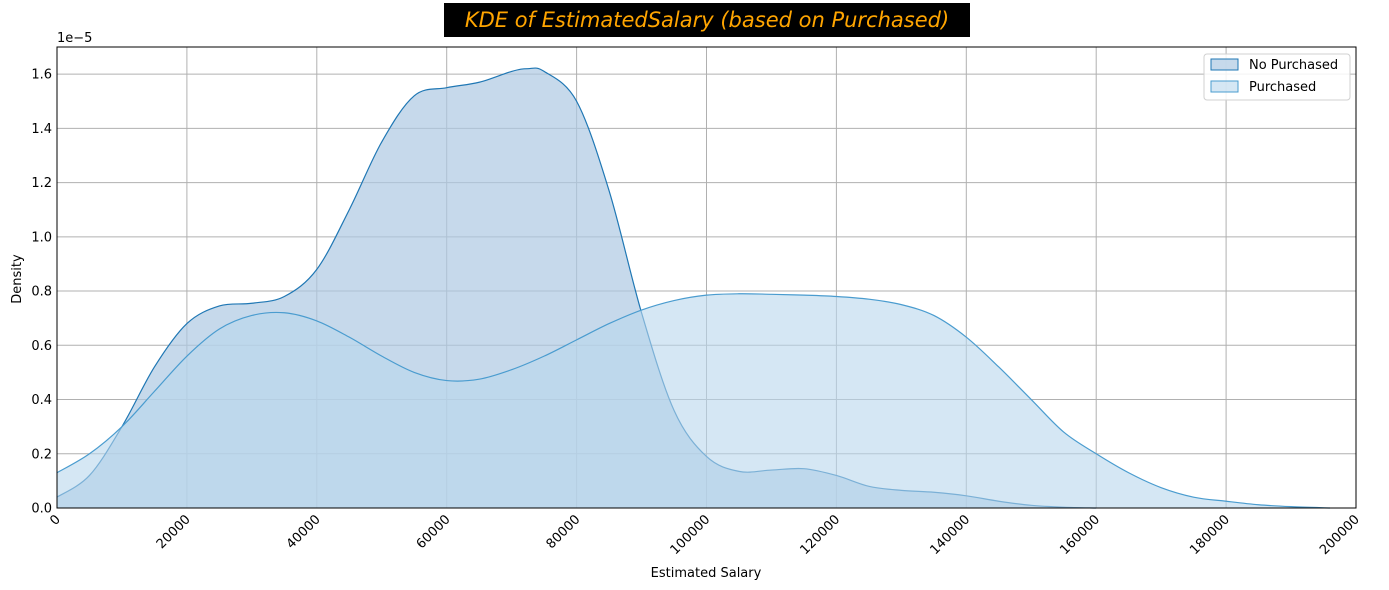 The height and width of the screenshot is (590, 1389). I want to click on x-tick-label: 140000, so click(950, 535).